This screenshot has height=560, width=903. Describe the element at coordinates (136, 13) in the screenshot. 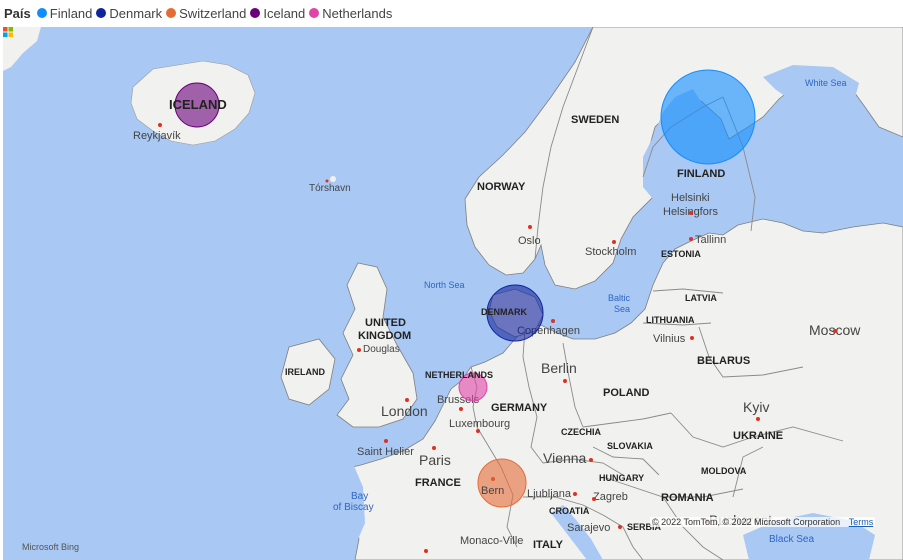

I see `legend-label: Denmark` at that location.